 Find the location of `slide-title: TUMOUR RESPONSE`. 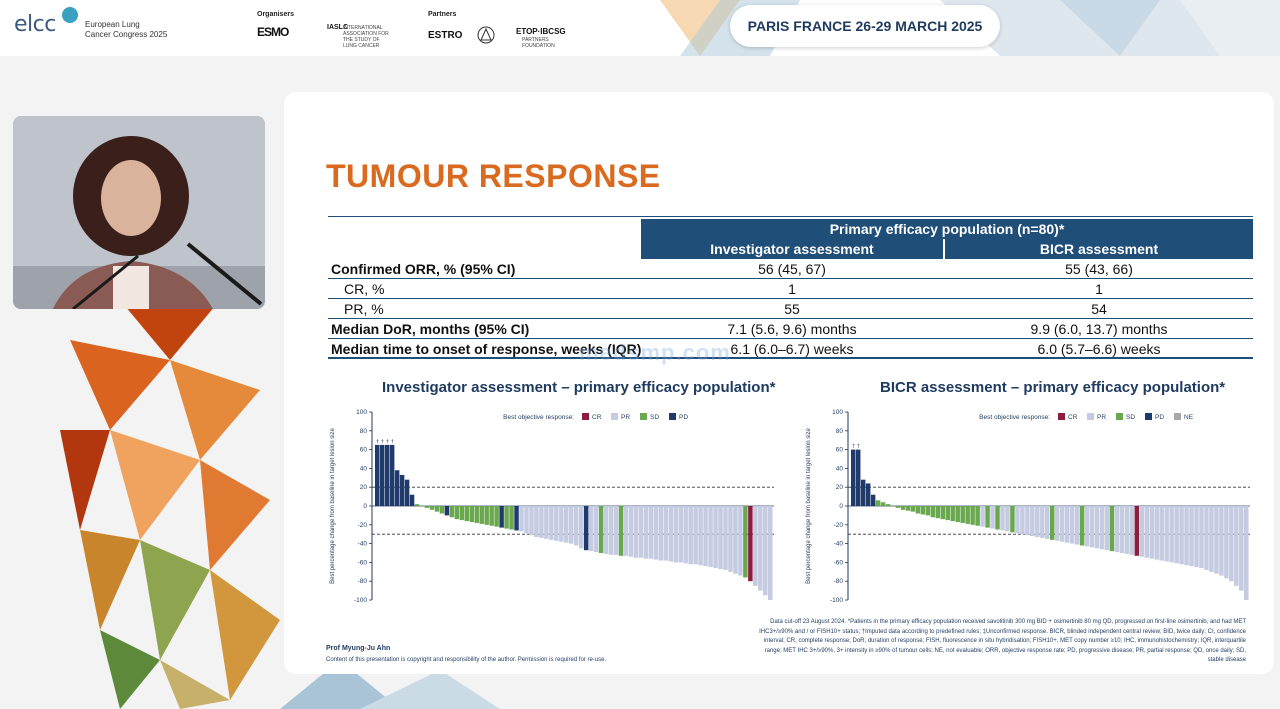

slide-title: TUMOUR RESPONSE is located at coordinates (493, 176).